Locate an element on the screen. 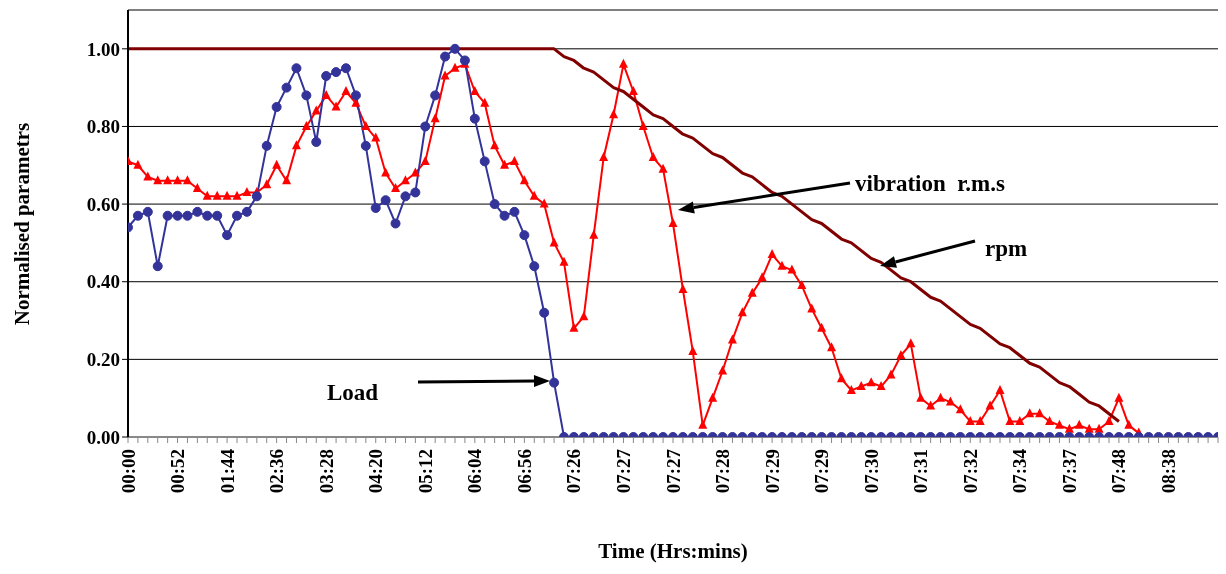 Image resolution: width=1226 pixels, height=574 pixels. x-tick-label: 00:52 is located at coordinates (178, 471).